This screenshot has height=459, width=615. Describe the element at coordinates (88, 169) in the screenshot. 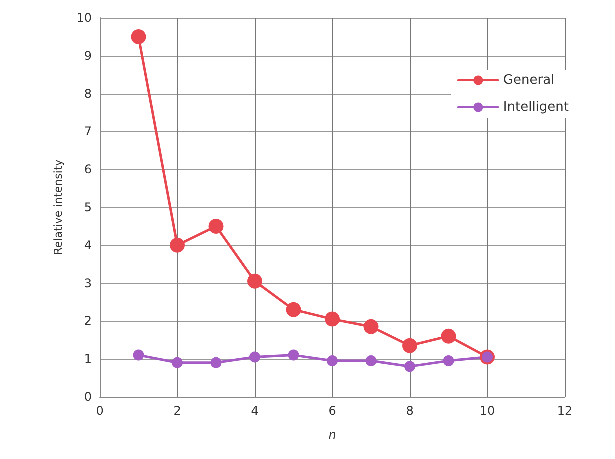

I see `y-tick-label: 6` at that location.